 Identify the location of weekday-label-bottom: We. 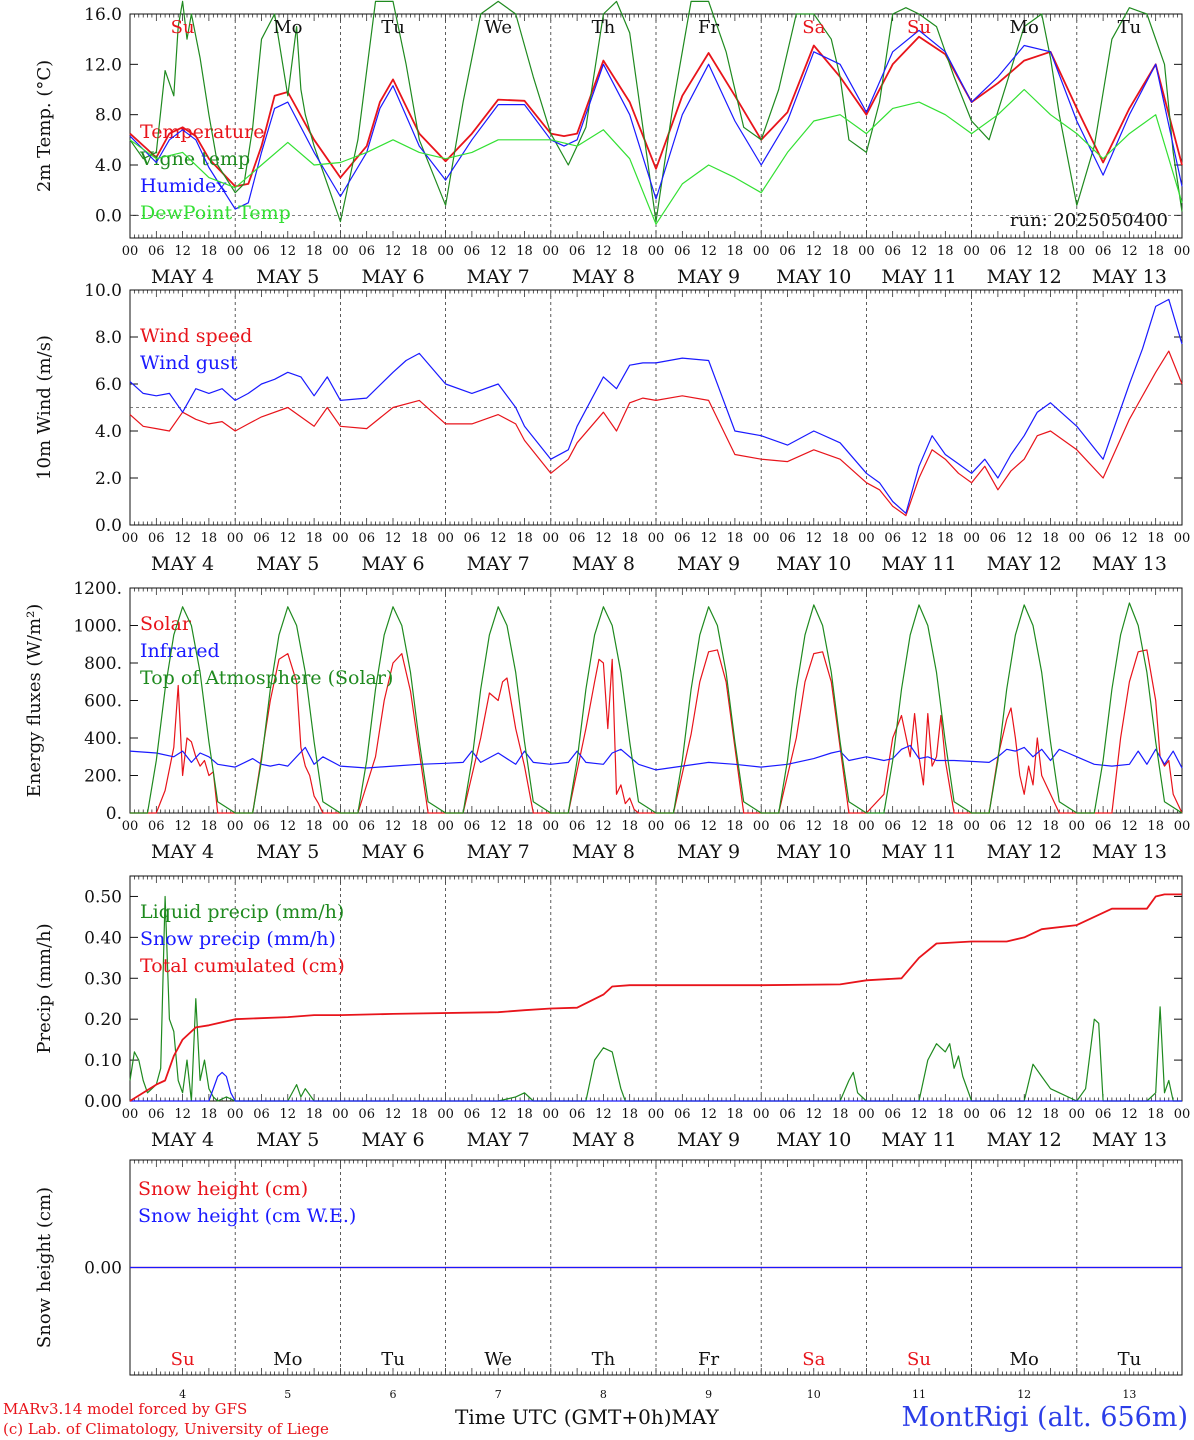
(498, 1359).